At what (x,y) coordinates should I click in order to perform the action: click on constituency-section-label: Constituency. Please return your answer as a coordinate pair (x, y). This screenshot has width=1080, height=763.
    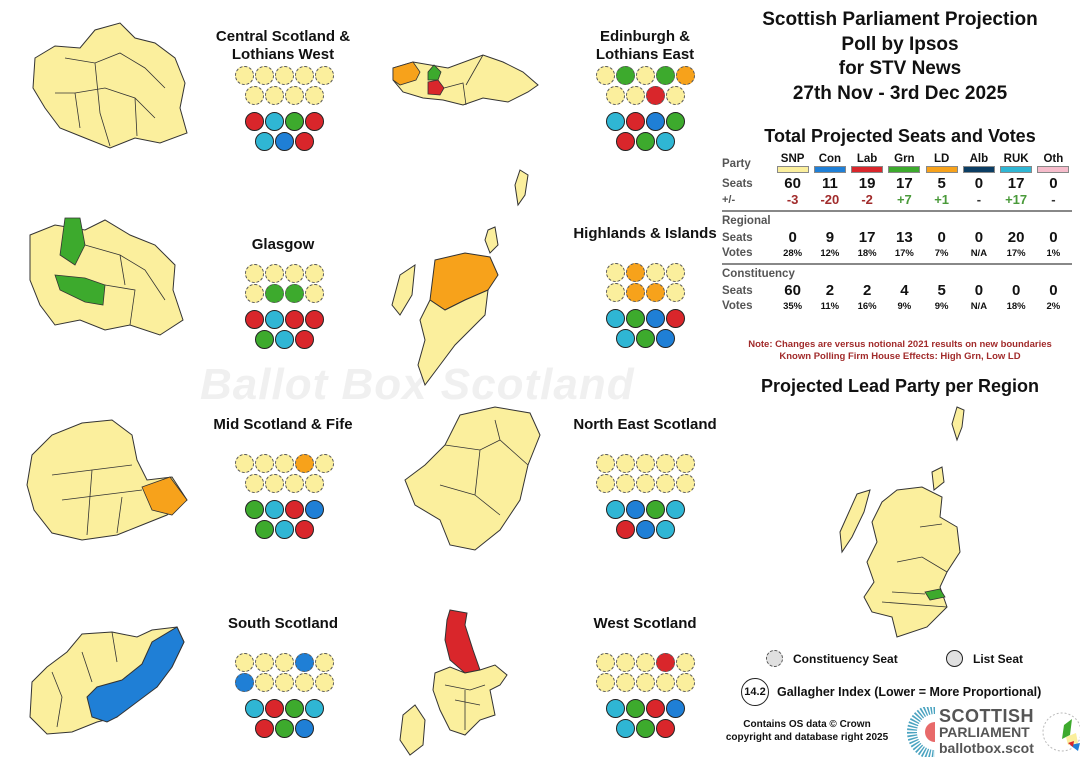
    Looking at the image, I should click on (758, 273).